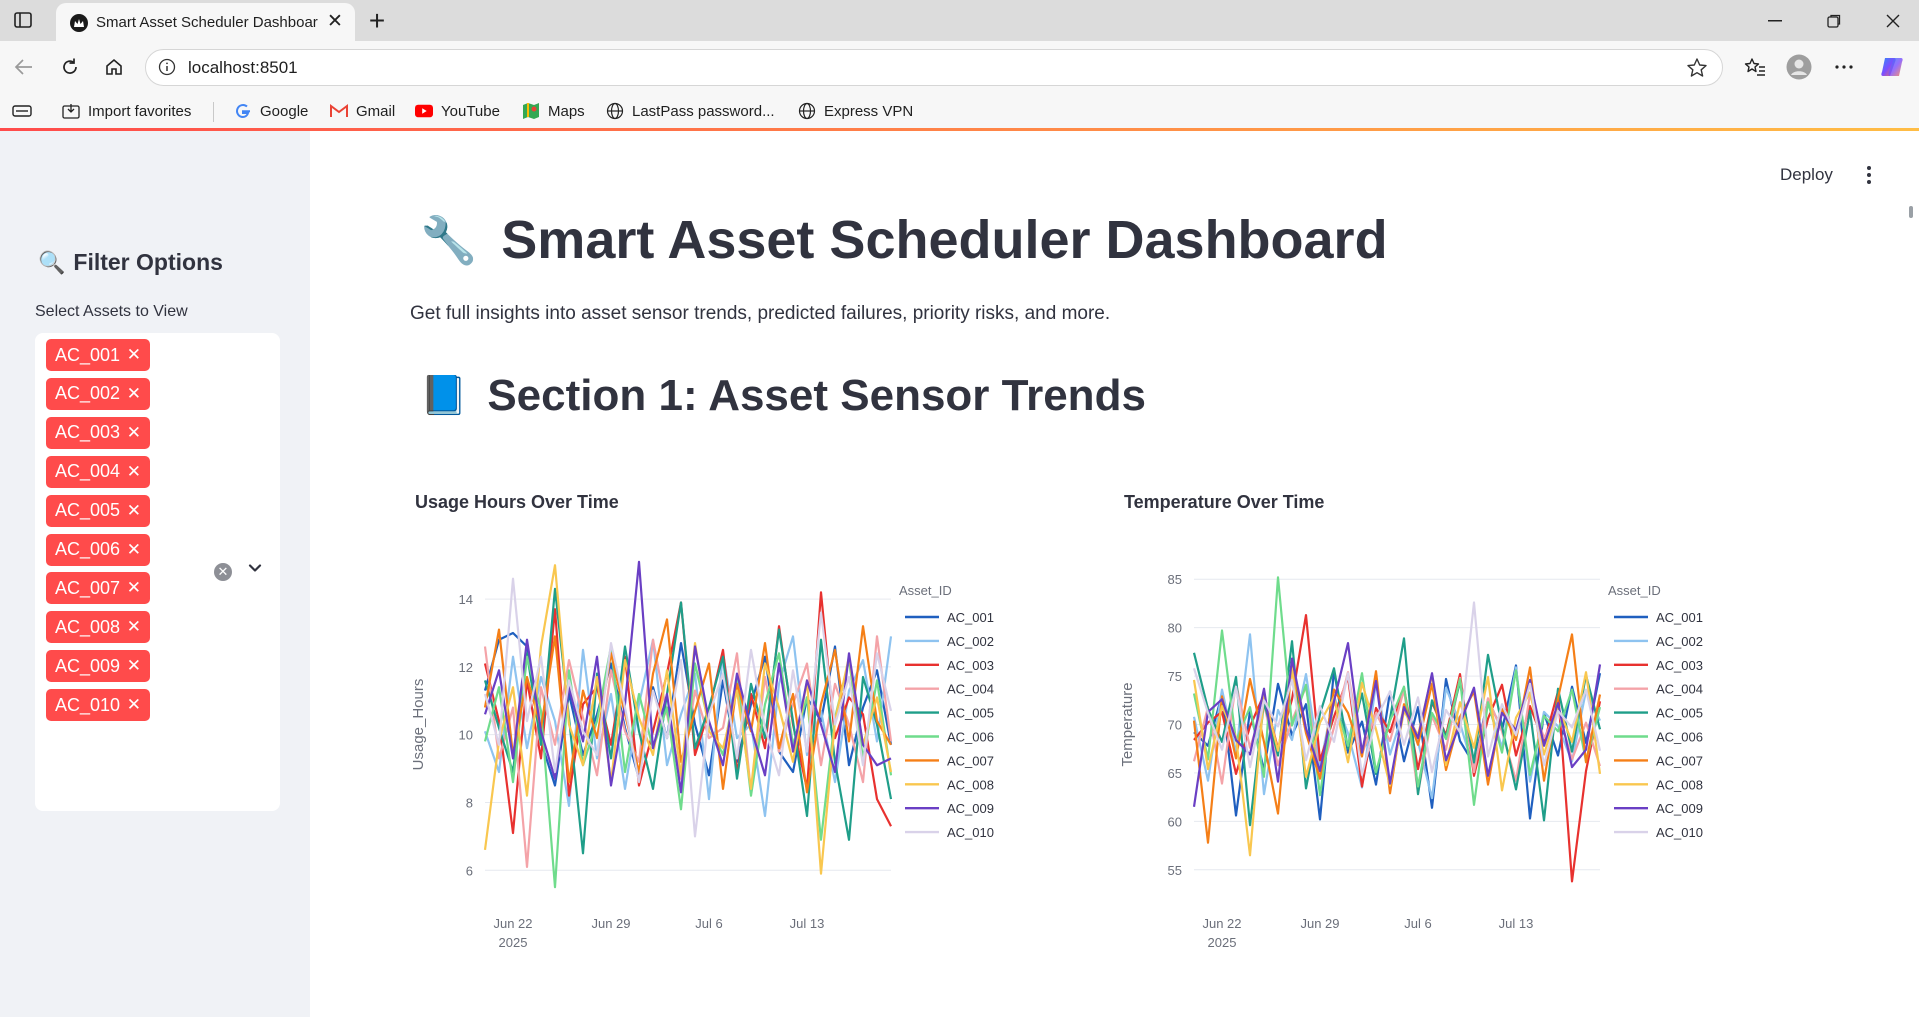  What do you see at coordinates (1319, 923) in the screenshot?
I see `x-tick-label: Jun 29` at bounding box center [1319, 923].